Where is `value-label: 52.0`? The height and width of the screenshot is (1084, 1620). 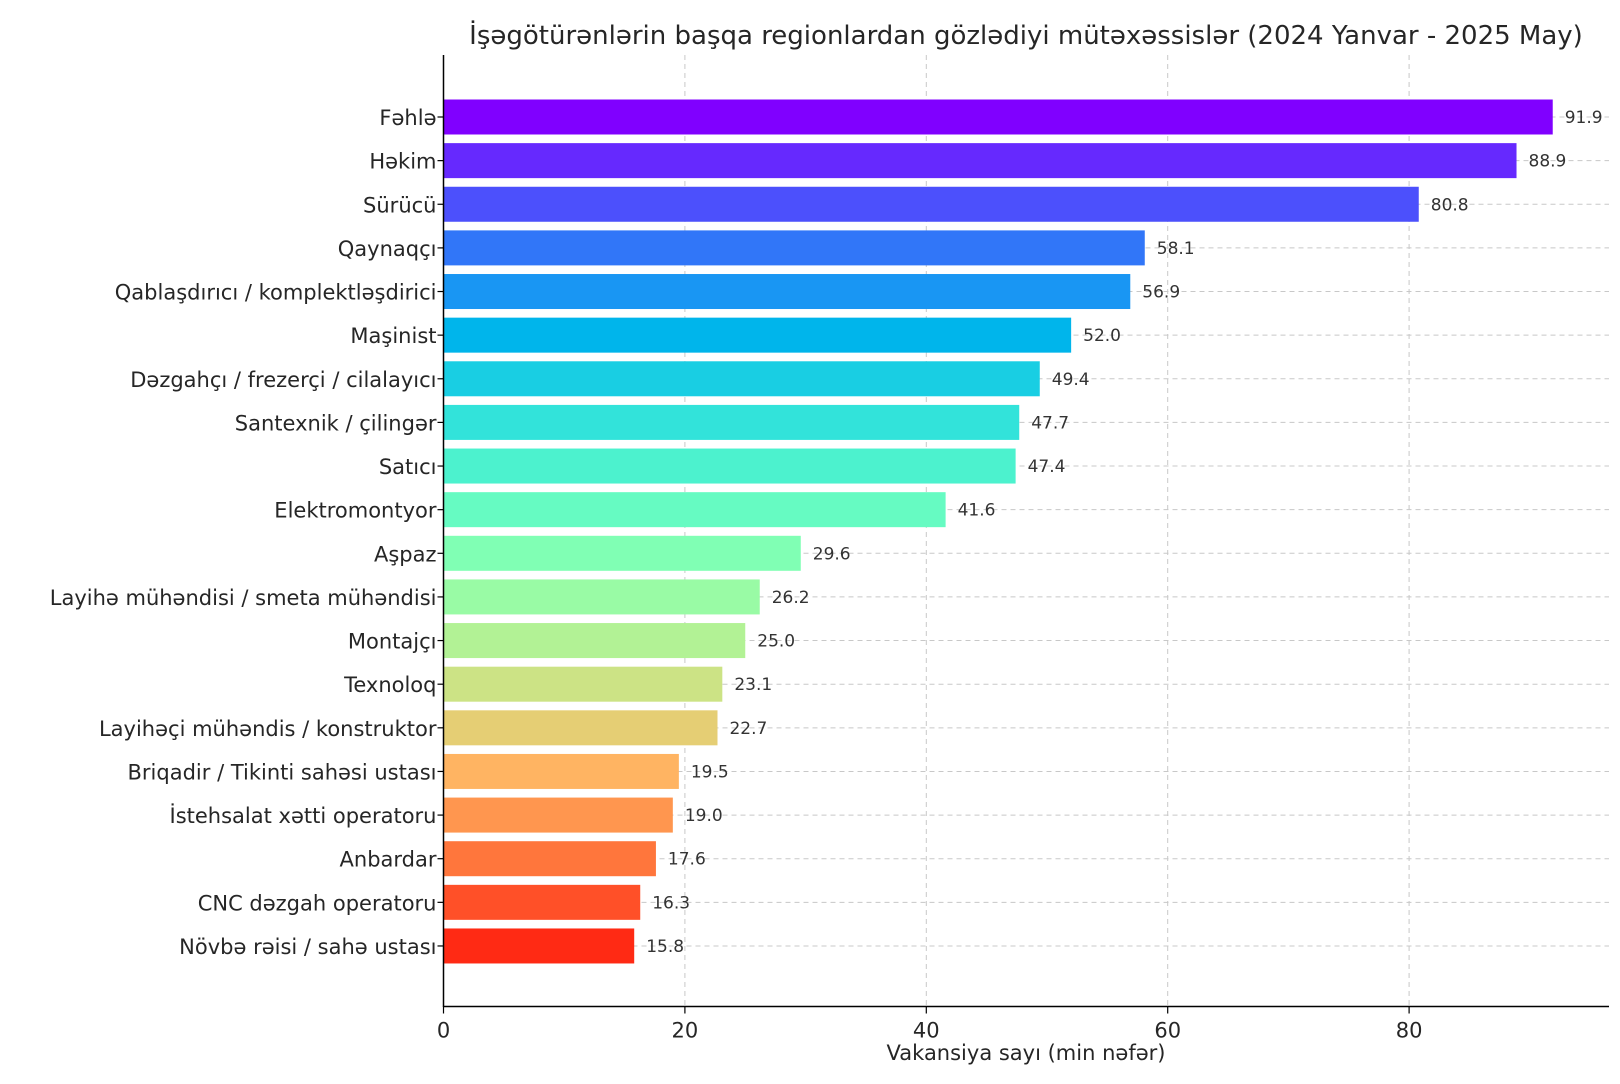
value-label: 52.0 is located at coordinates (1102, 336).